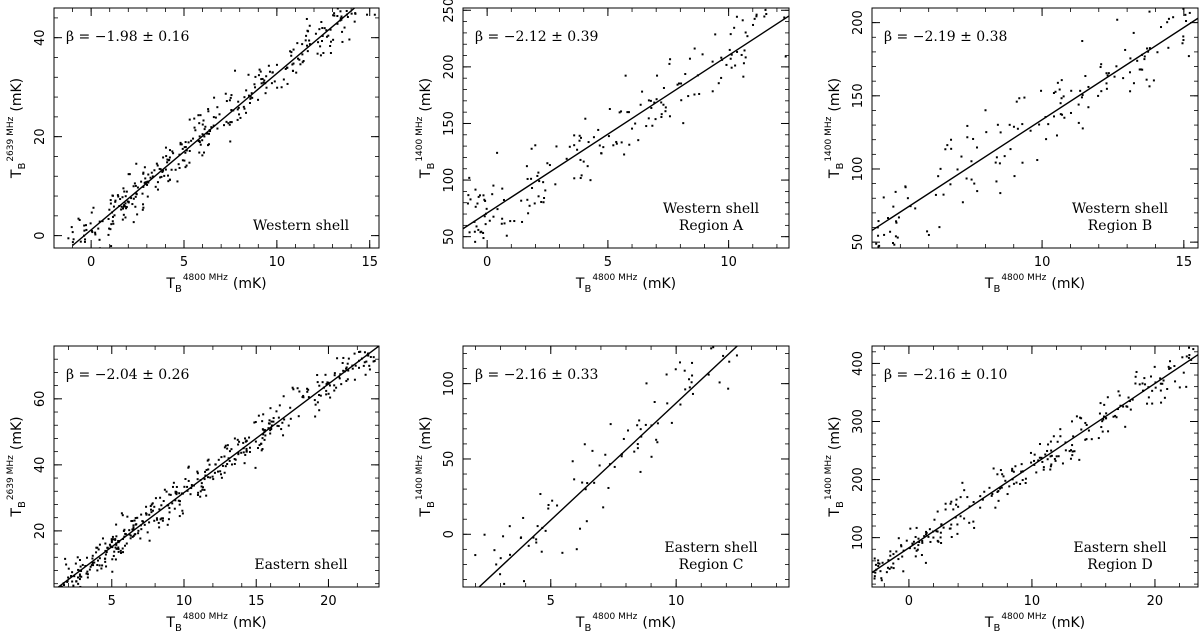  What do you see at coordinates (250, 623) in the screenshot?
I see `x-axis-unit: (mK)` at bounding box center [250, 623].